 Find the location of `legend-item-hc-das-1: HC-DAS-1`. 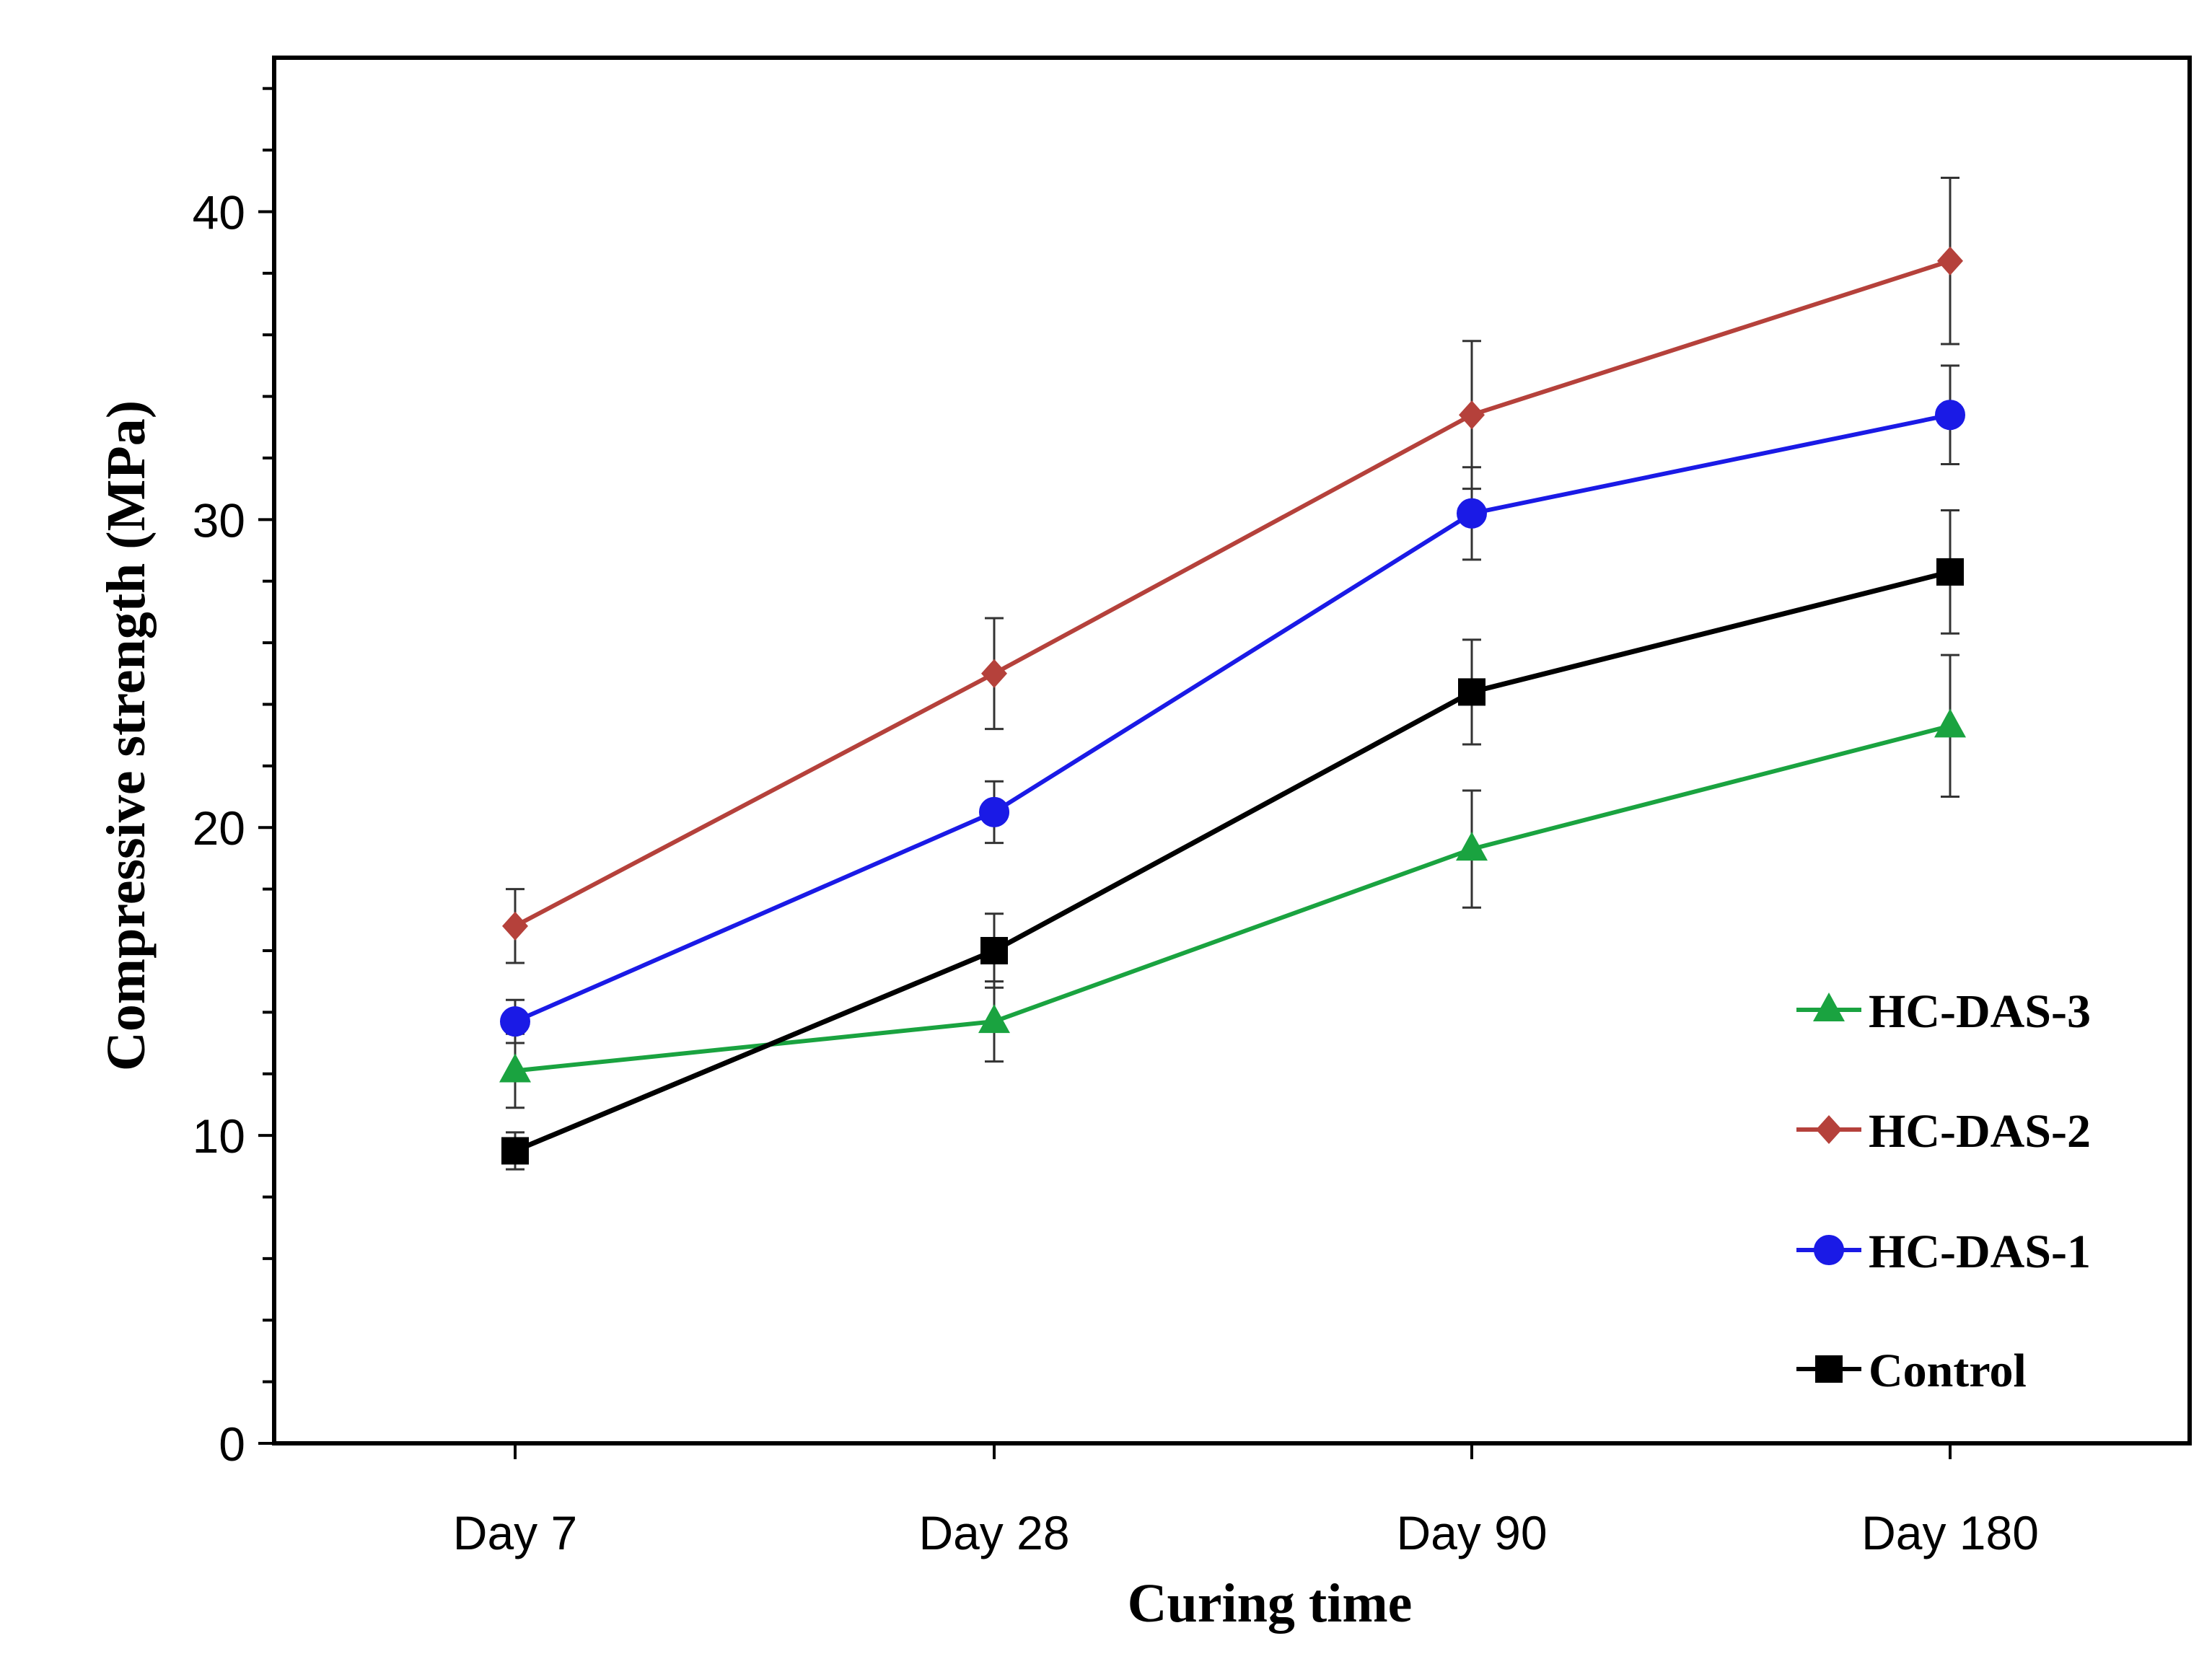

legend-item-hc-das-1: HC-DAS-1 is located at coordinates (1943, 1252).